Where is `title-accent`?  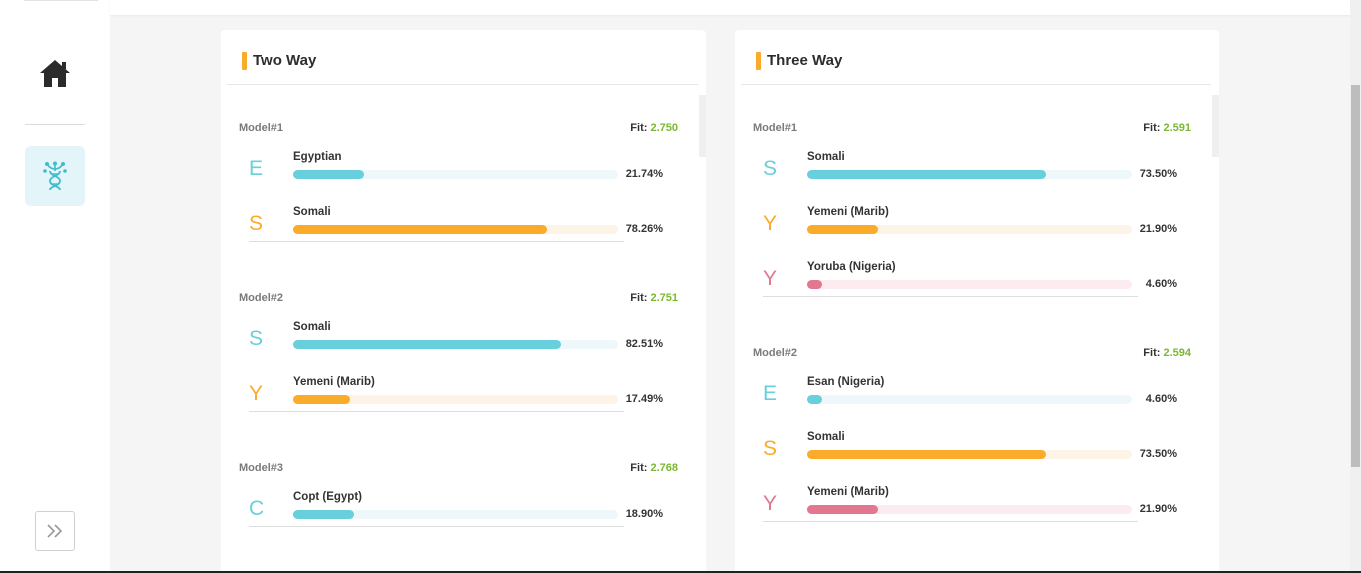
title-accent is located at coordinates (758, 61).